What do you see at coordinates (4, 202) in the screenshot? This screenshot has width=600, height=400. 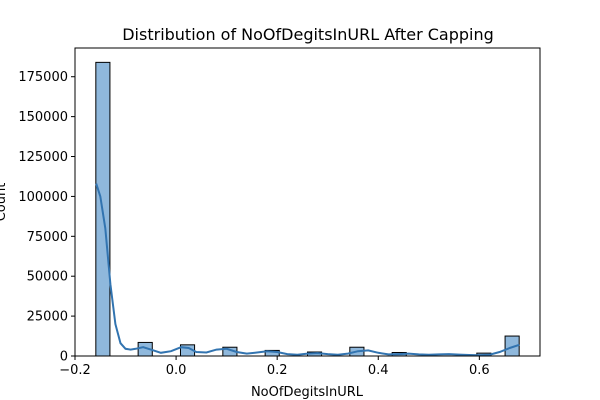 I see `y-axis-label: Count` at bounding box center [4, 202].